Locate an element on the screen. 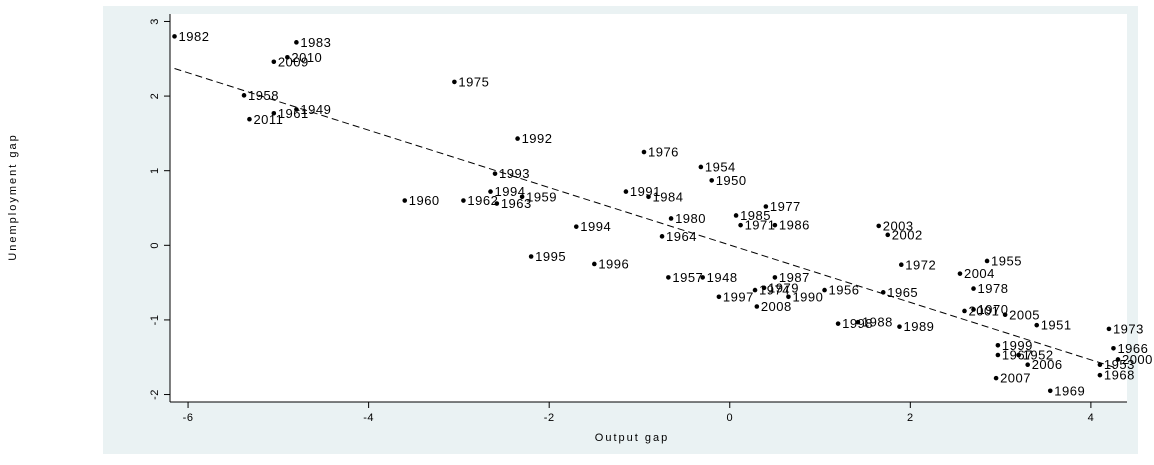  point-label: 1975 is located at coordinates (473, 81).